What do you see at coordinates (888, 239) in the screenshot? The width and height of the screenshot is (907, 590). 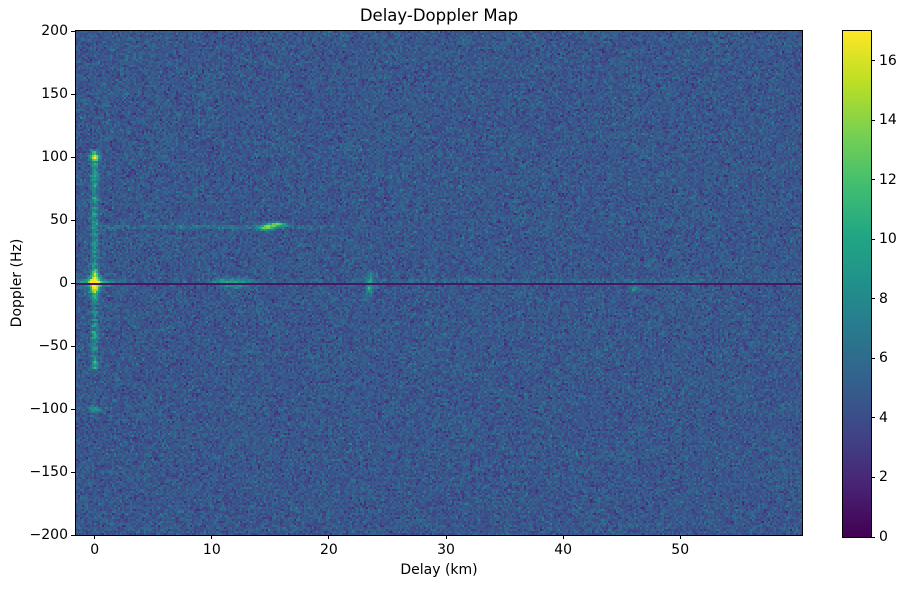 I see `colorbar-tick-label: 10` at bounding box center [888, 239].